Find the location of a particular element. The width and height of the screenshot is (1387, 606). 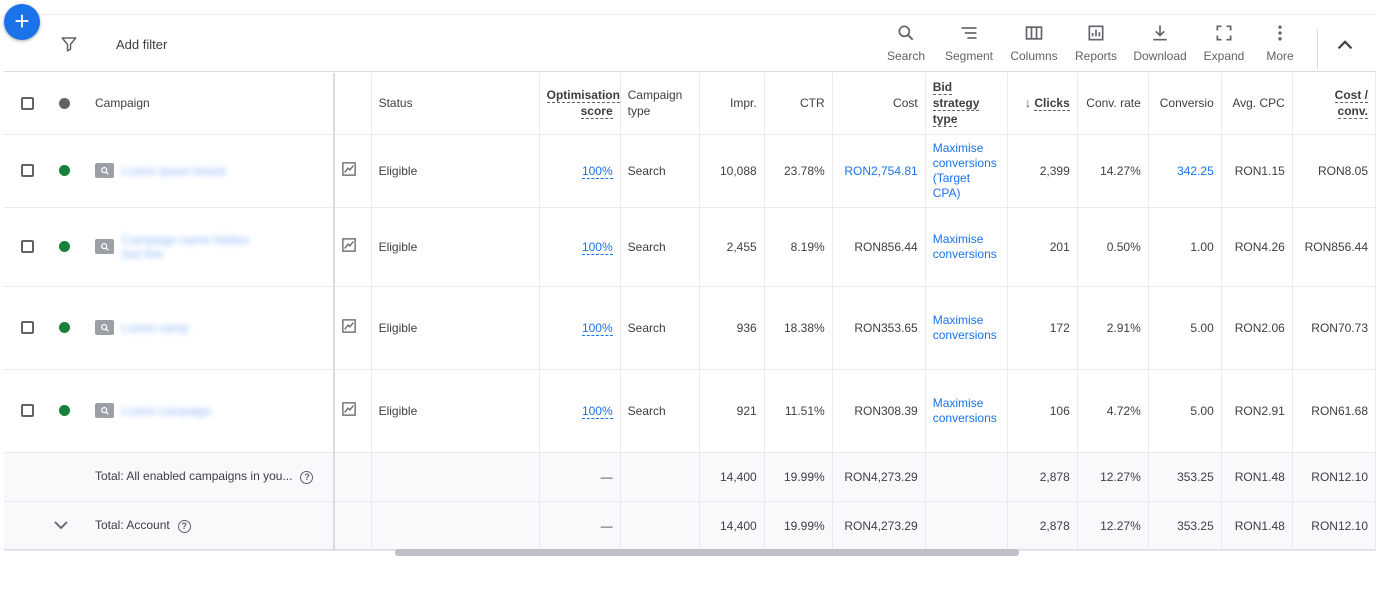

avg-cpc-cell: RON2.06 is located at coordinates (1257, 328).